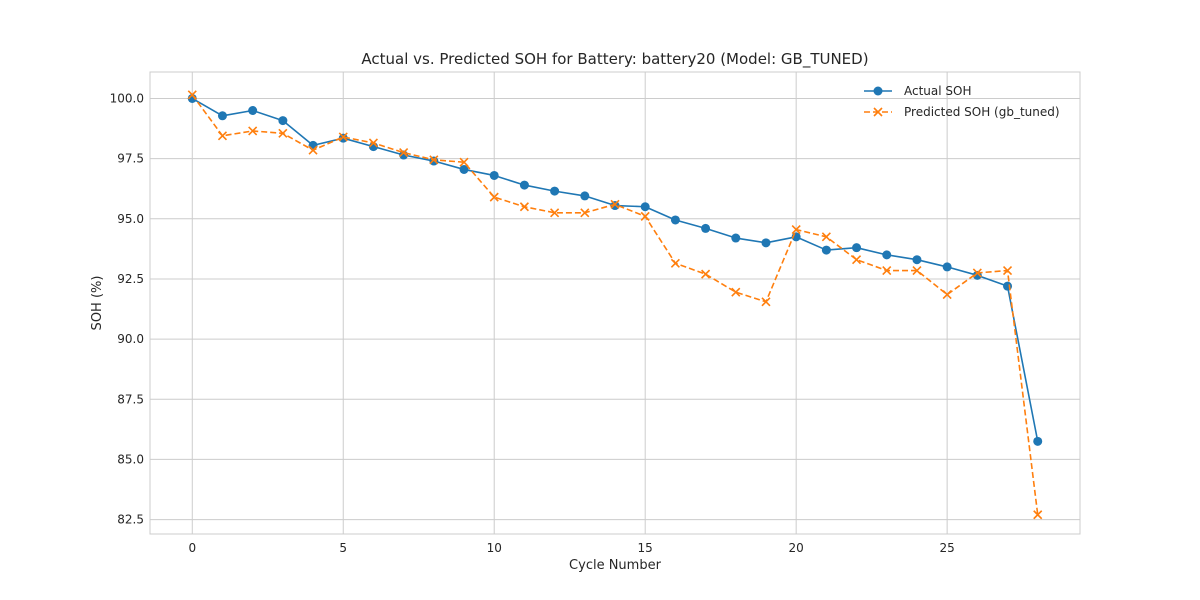 This screenshot has height=600, width=1200. I want to click on y-axis-label: SOH (%), so click(97, 303).